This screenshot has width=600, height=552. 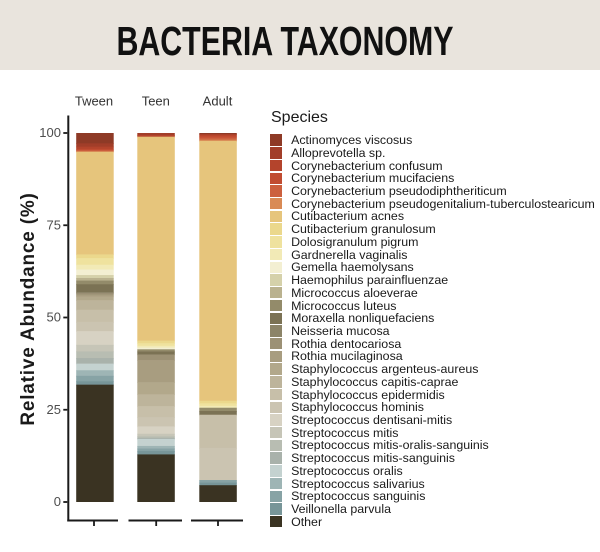 What do you see at coordinates (54, 224) in the screenshot?
I see `svg-text: 75` at bounding box center [54, 224].